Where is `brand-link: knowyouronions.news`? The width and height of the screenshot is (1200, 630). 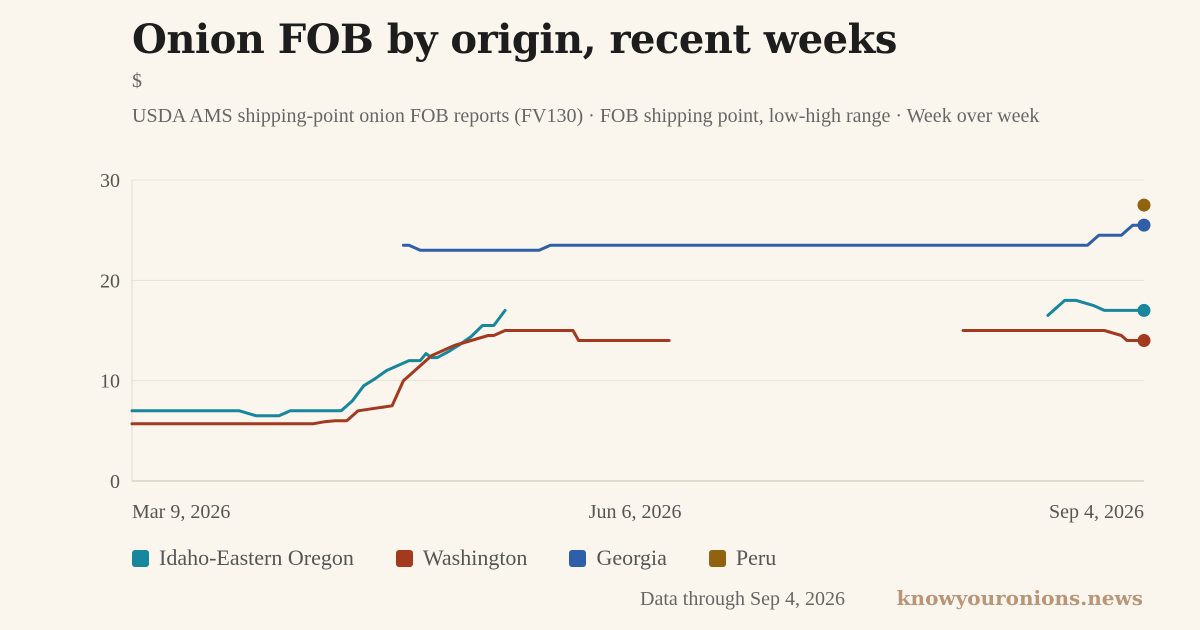
brand-link: knowyouronions.news is located at coordinates (1019, 598).